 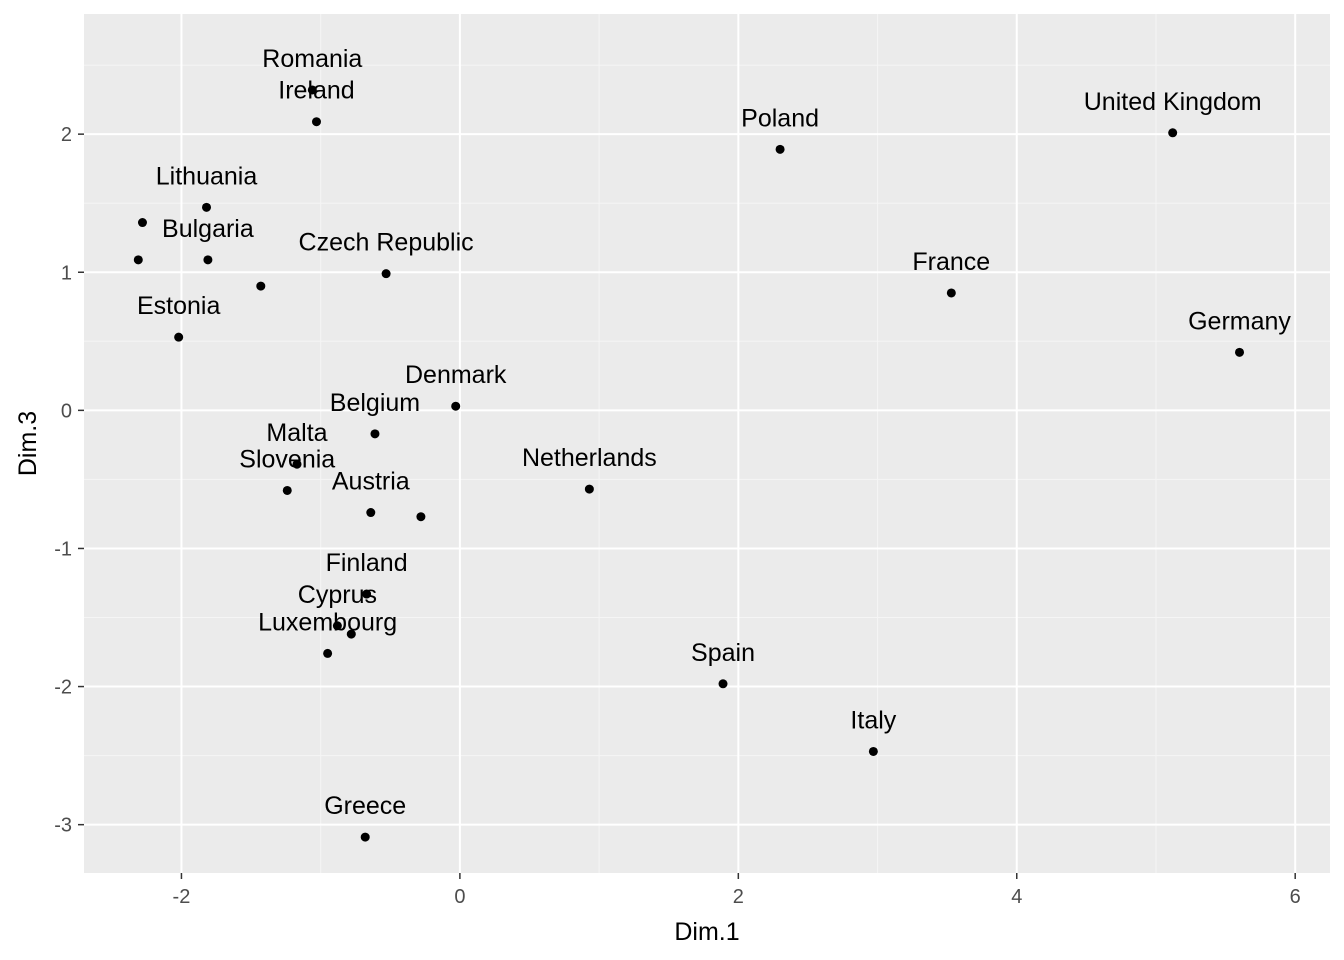 What do you see at coordinates (1016, 897) in the screenshot?
I see `x-tick-label: 4` at bounding box center [1016, 897].